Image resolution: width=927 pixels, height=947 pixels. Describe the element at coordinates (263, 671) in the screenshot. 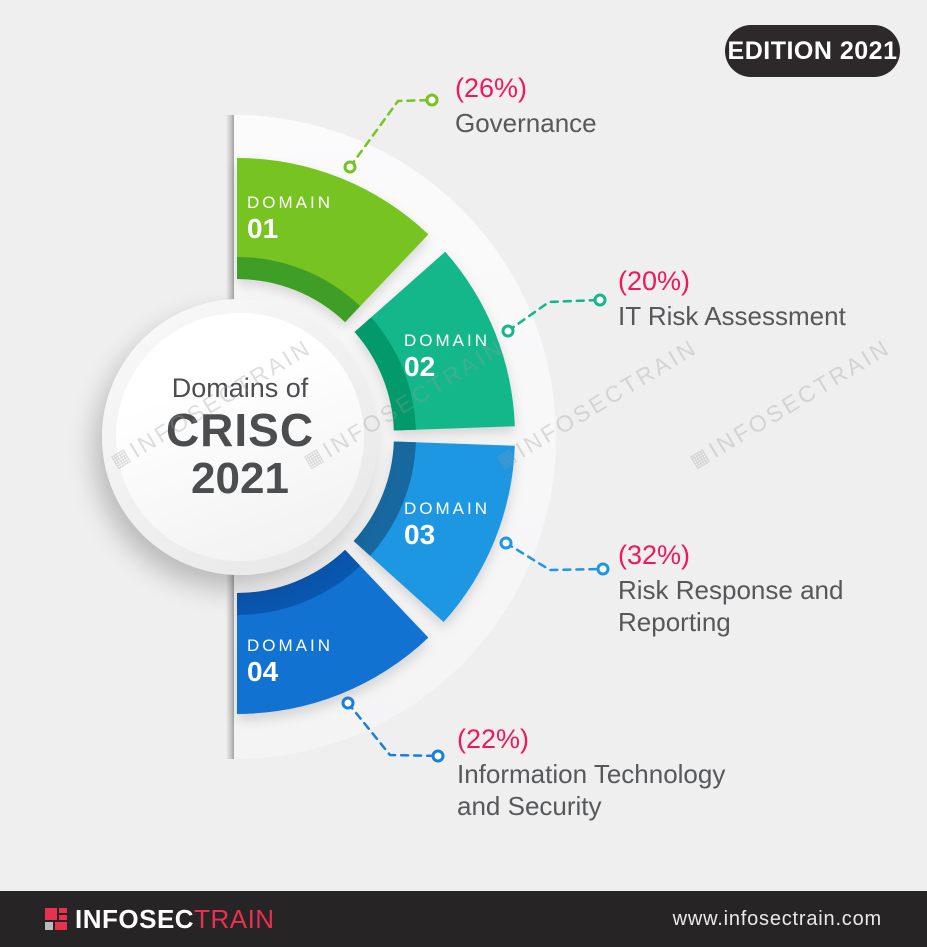

I see `domain-number: 04` at that location.